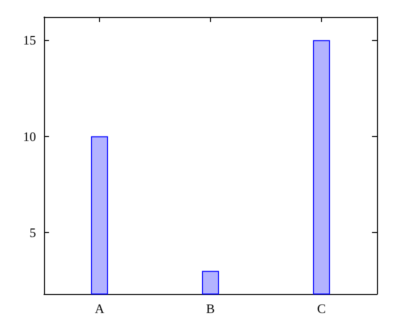 This screenshot has width=402, height=324. What do you see at coordinates (321, 308) in the screenshot?
I see `x-tick-label: C` at bounding box center [321, 308].